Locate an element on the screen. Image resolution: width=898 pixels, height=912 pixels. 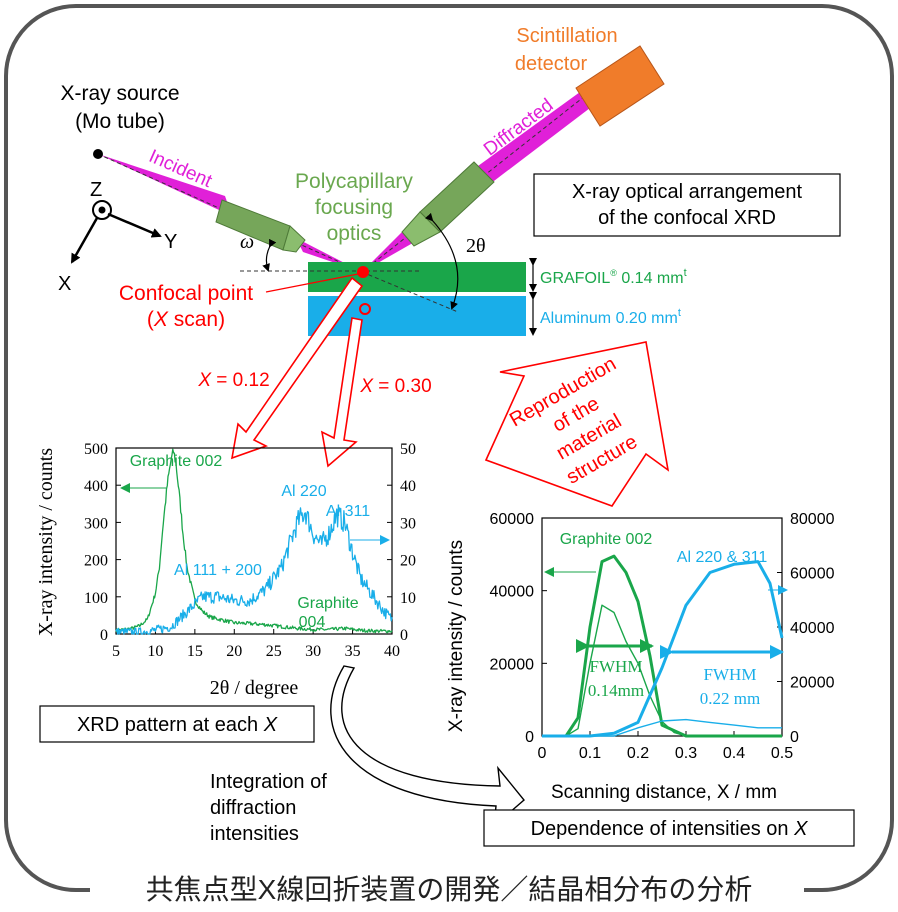
footer-title-background is located at coordinates (447, 890).